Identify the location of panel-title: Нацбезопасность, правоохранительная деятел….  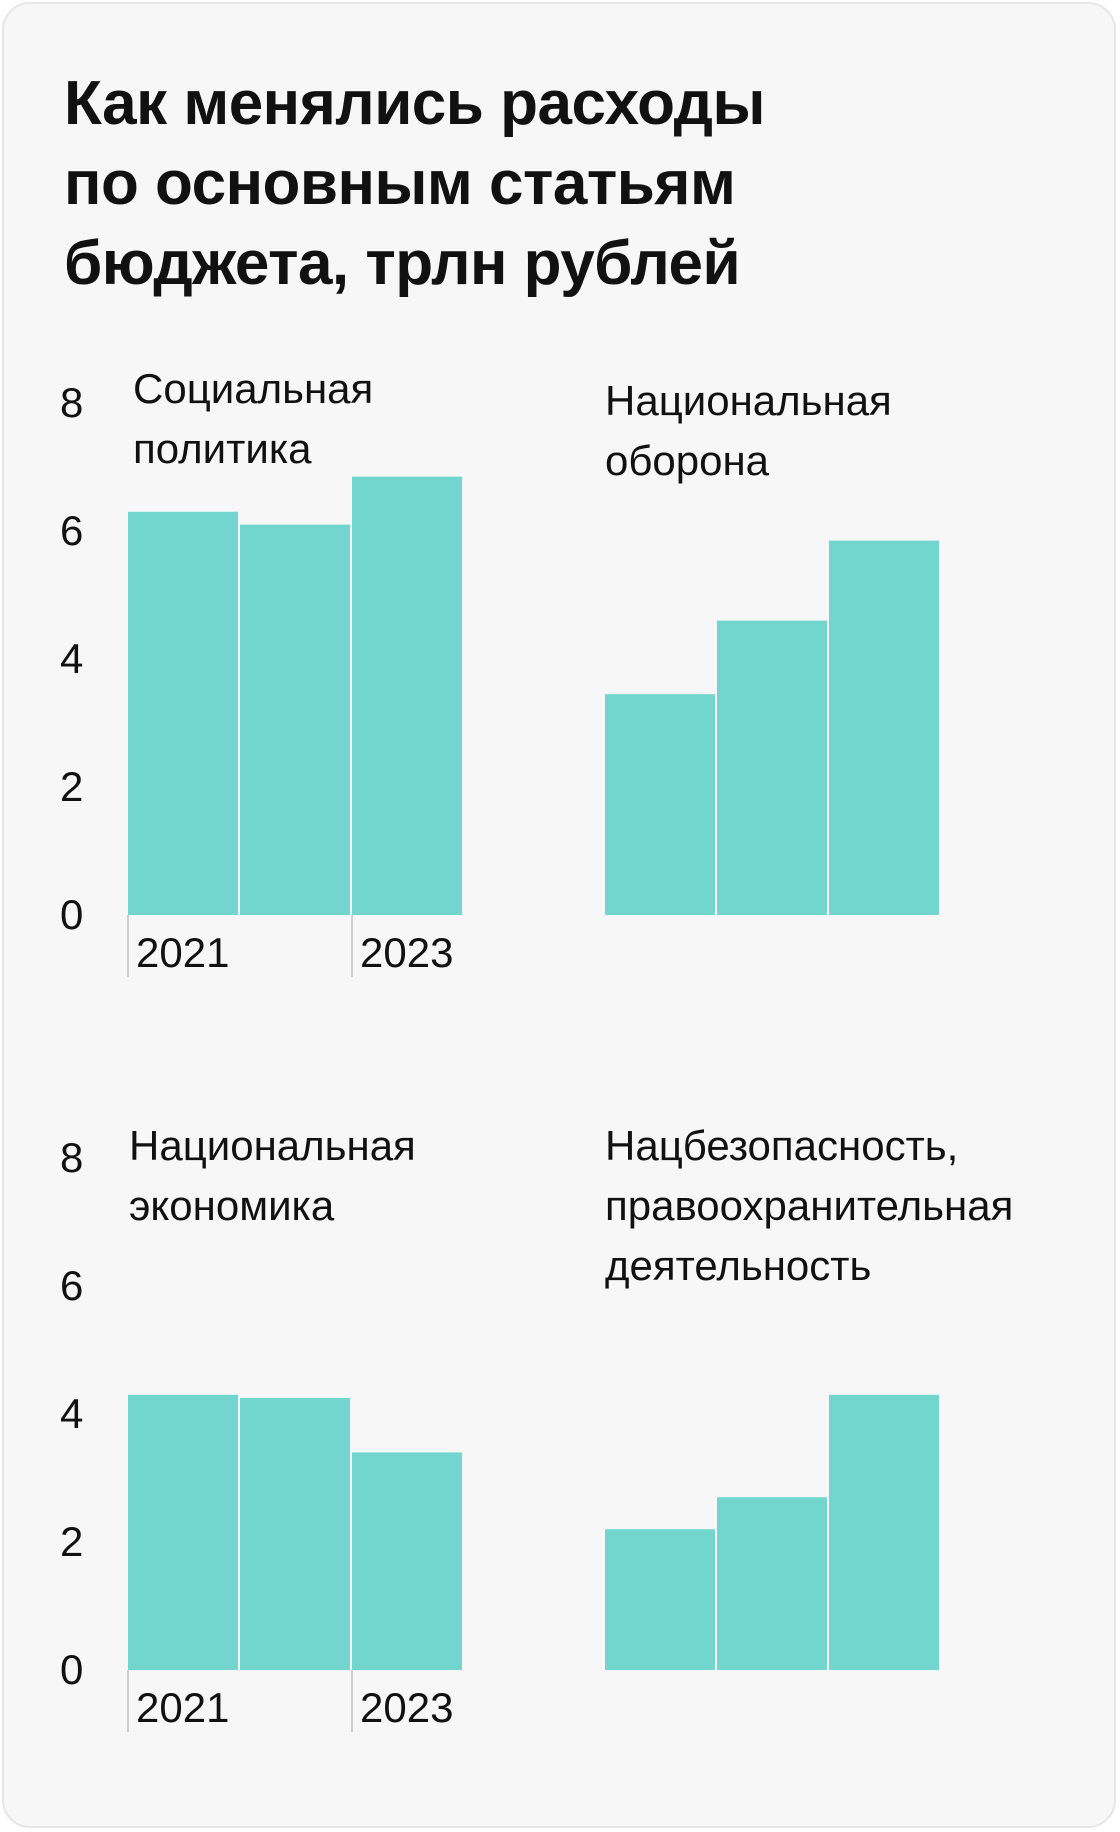
(809, 1205).